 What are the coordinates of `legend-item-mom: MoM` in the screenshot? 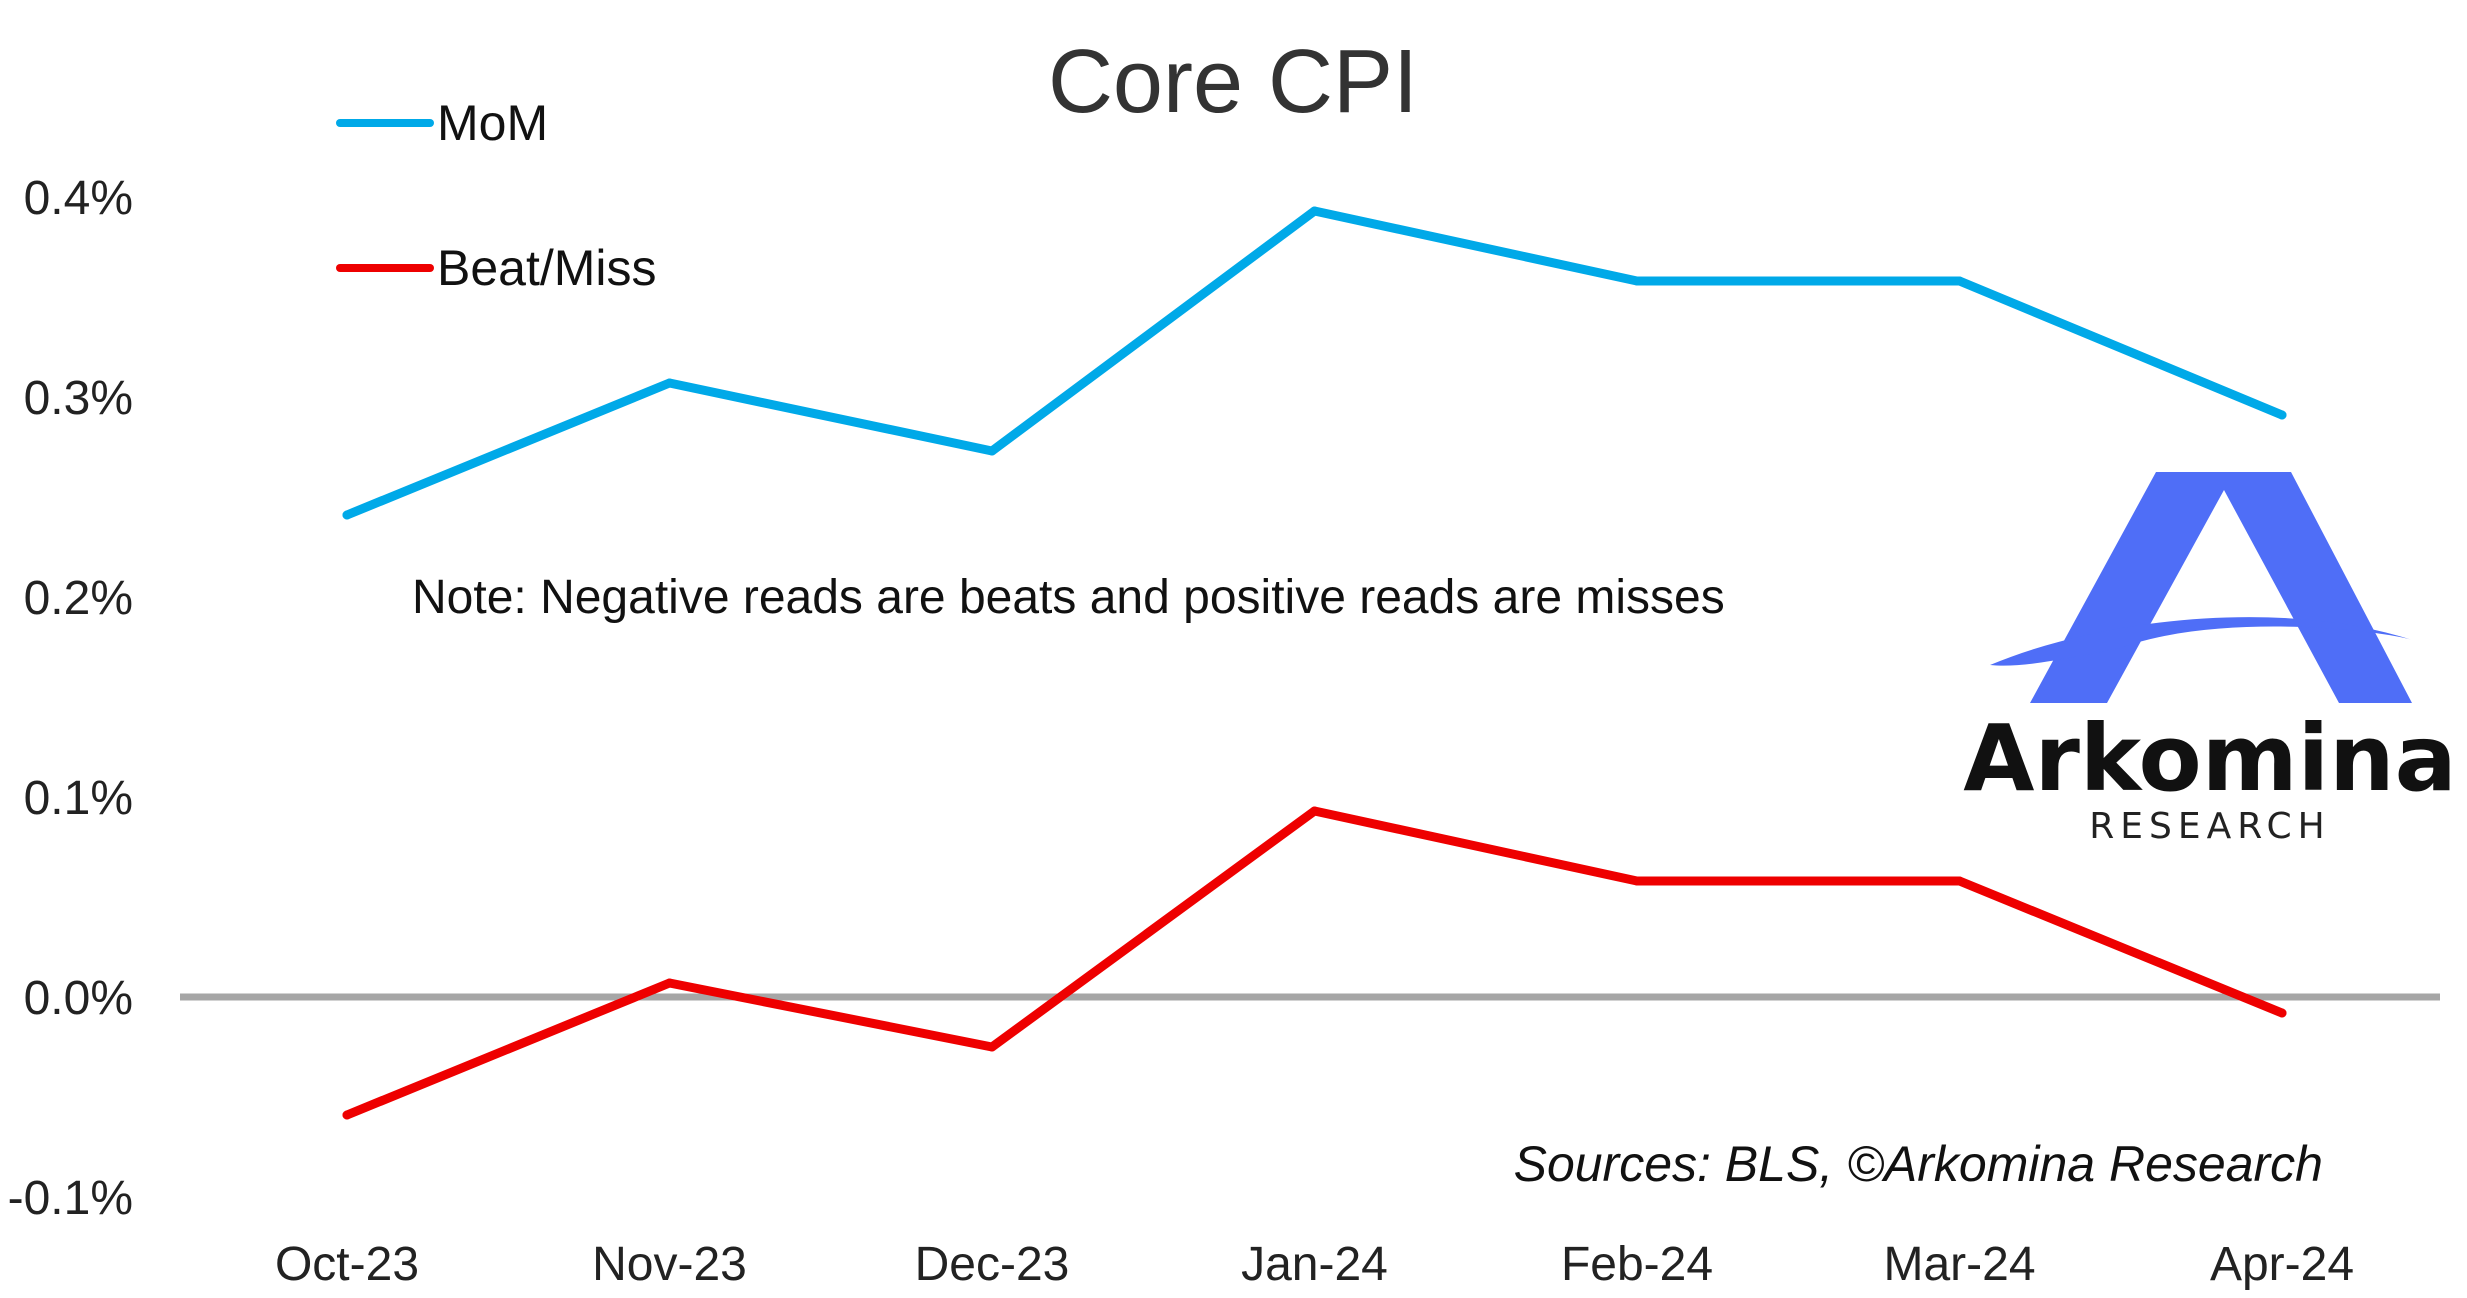 It's located at (442, 123).